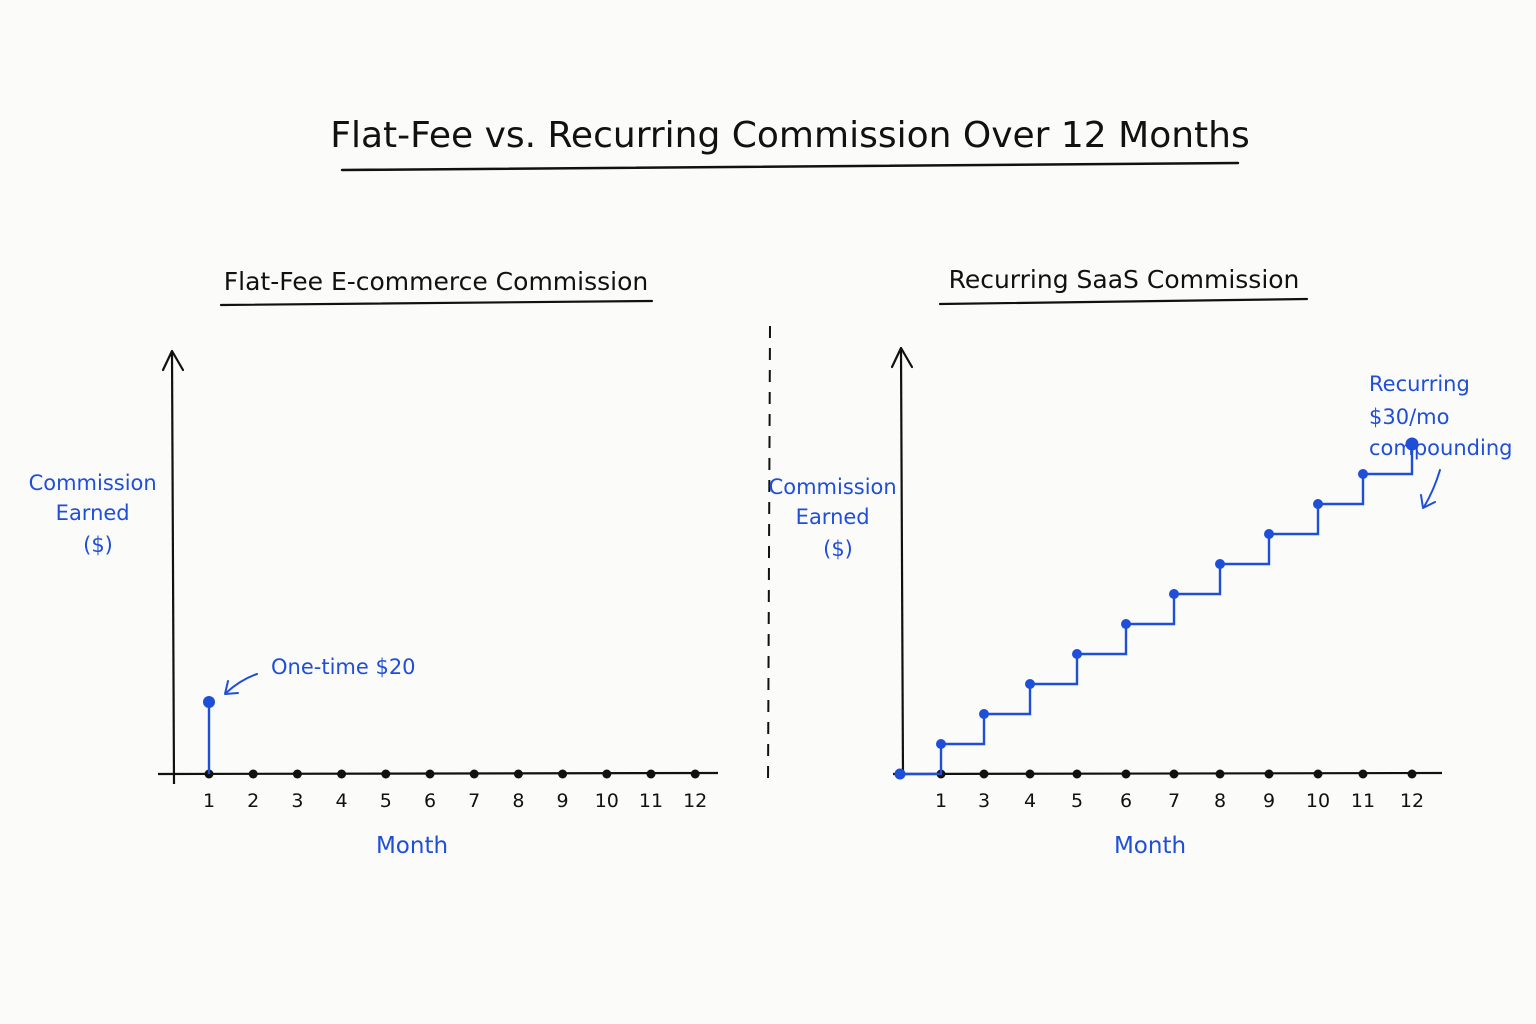  I want to click on right-y-axis-label: Commission Earned ($), so click(836, 518).